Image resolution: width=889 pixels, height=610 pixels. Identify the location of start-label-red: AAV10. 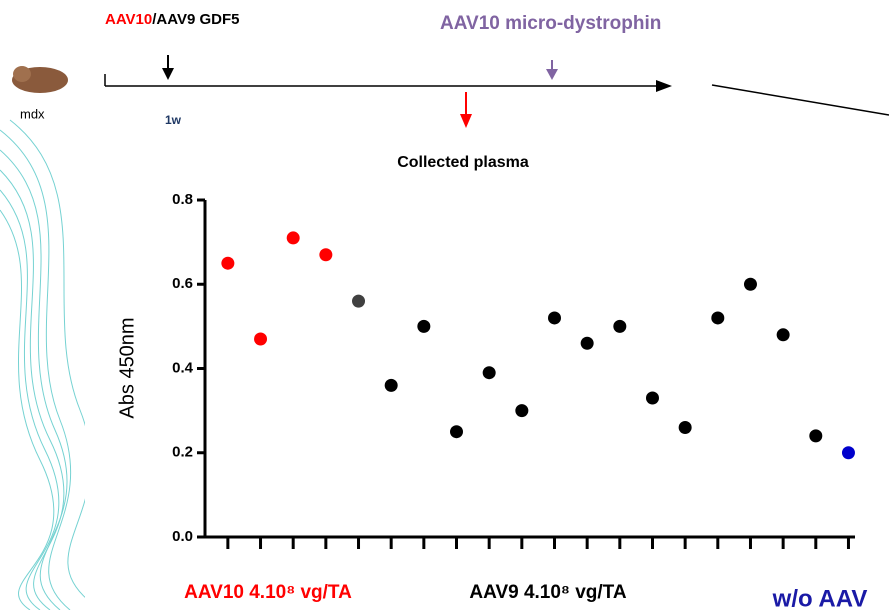
(128, 19).